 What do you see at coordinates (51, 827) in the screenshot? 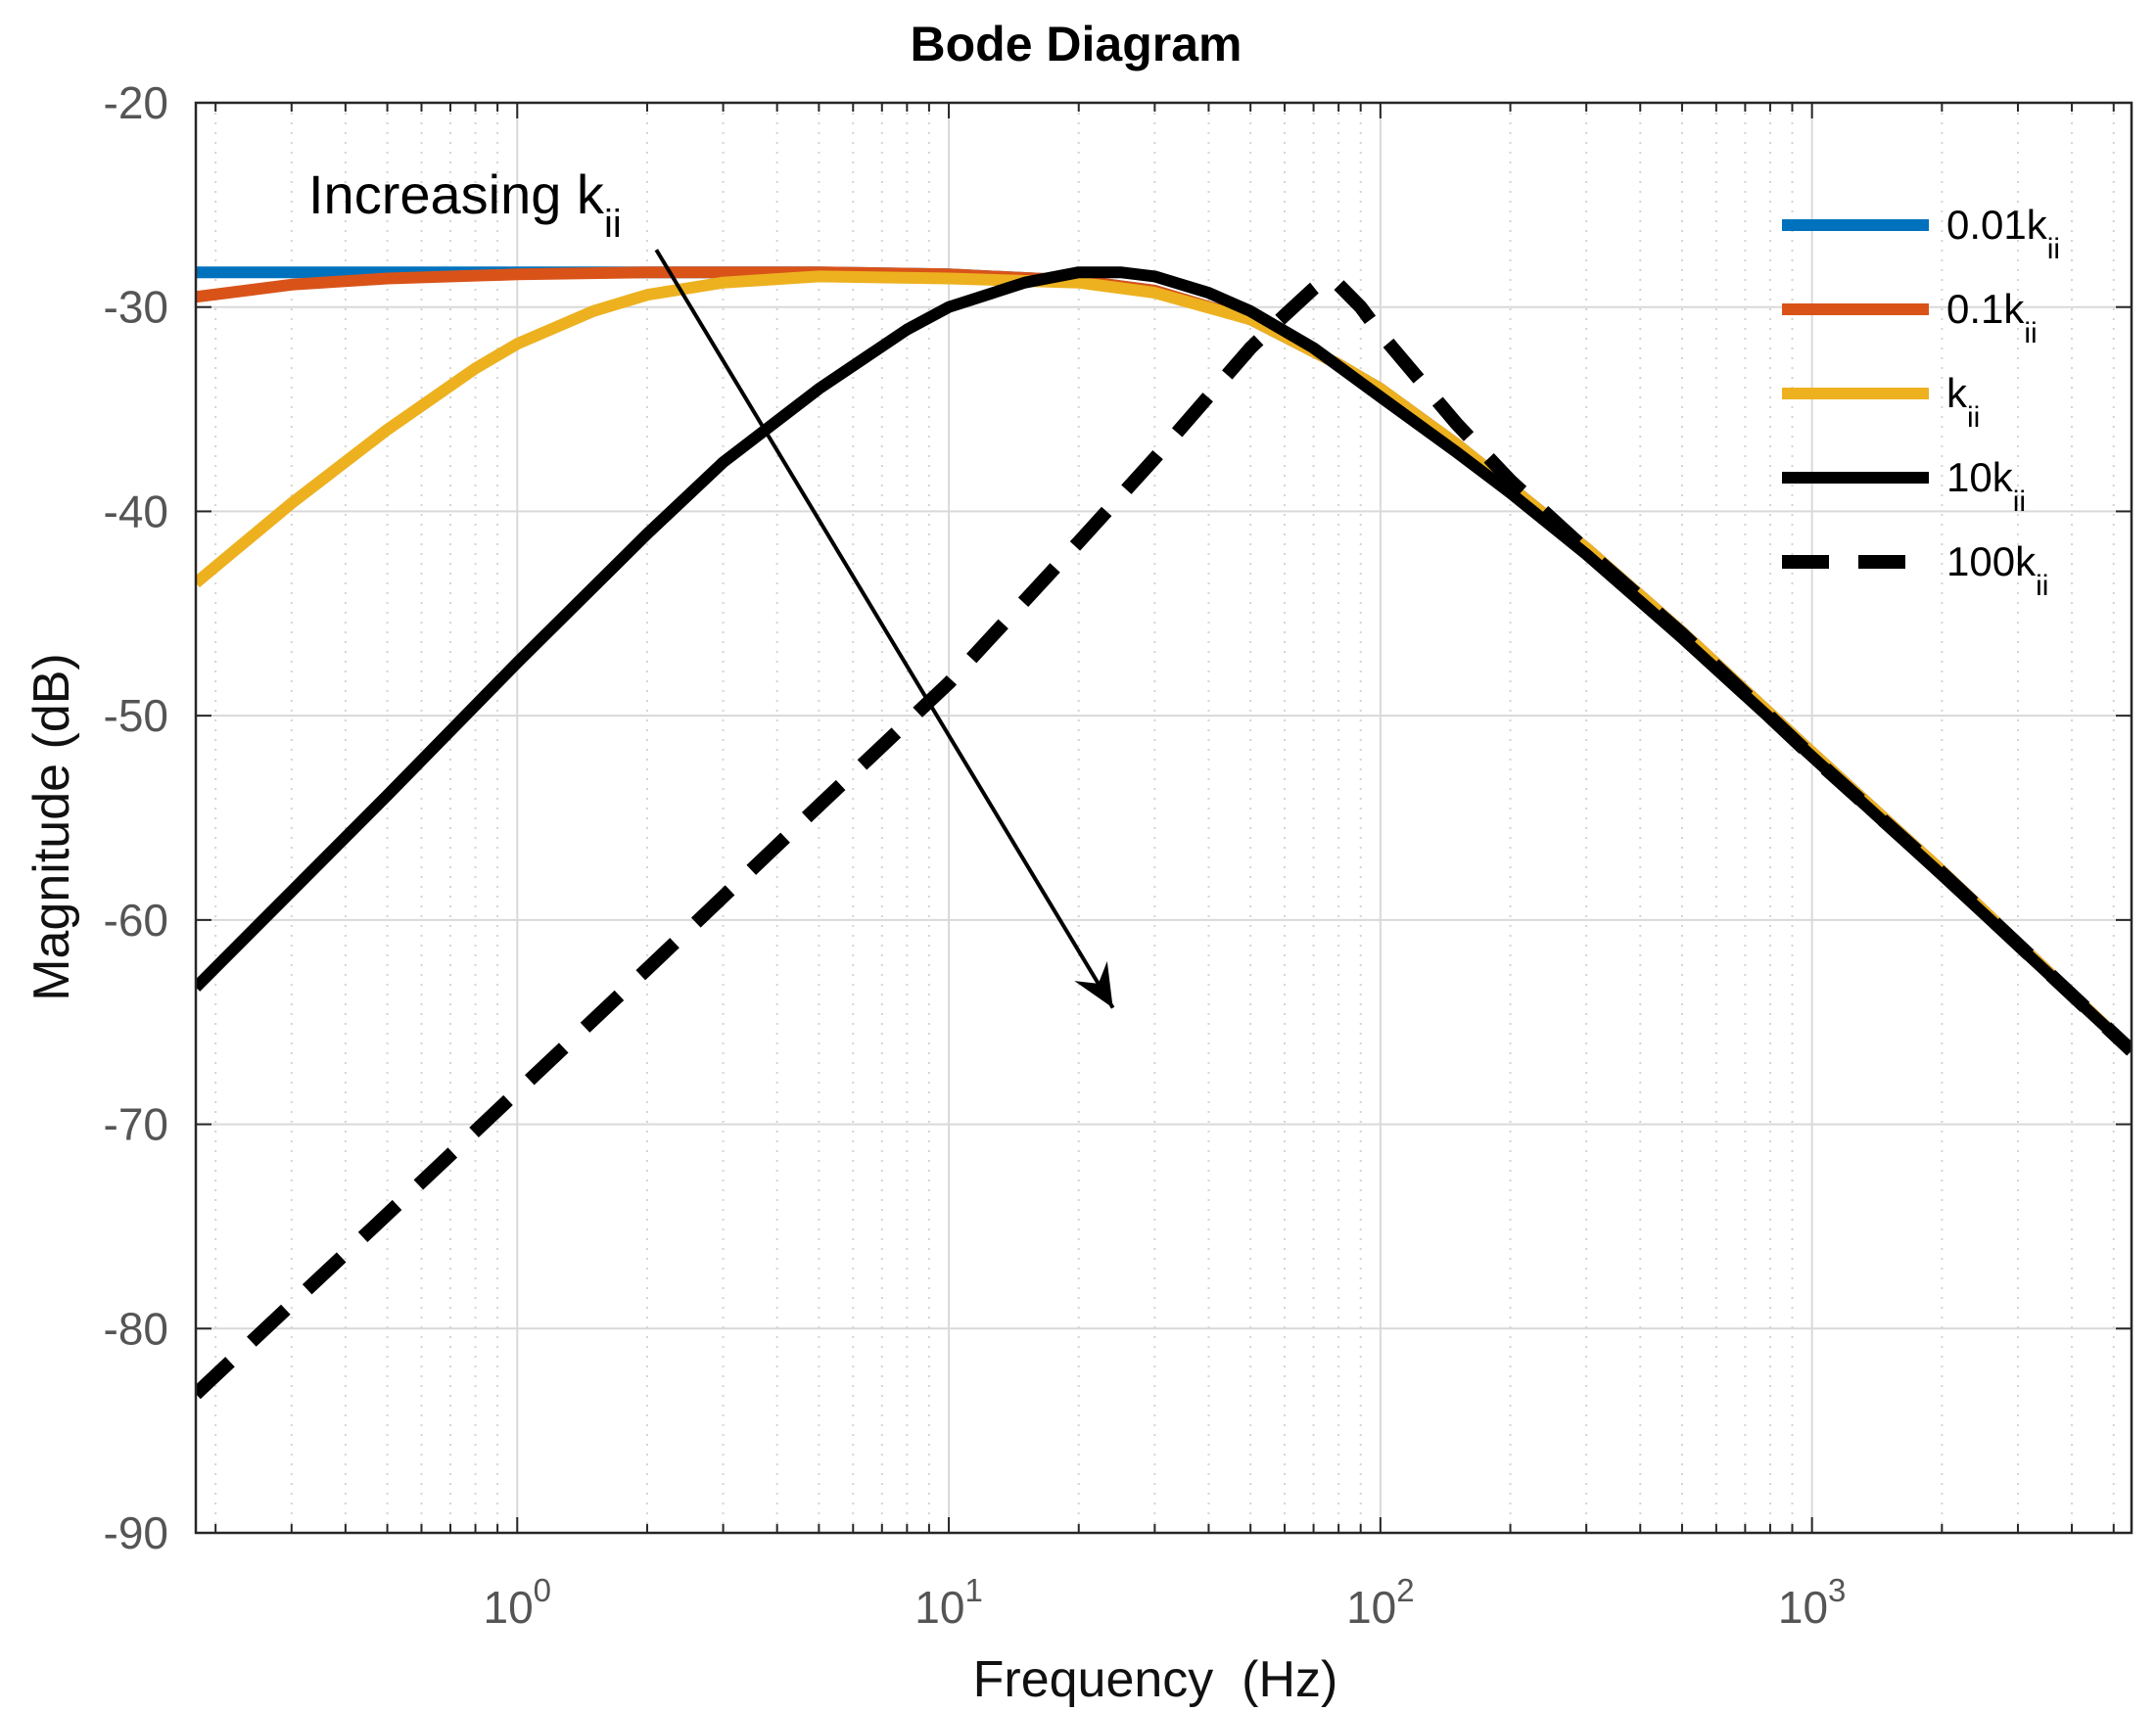
I see `y-axis-title: Magnitude (dB)` at bounding box center [51, 827].